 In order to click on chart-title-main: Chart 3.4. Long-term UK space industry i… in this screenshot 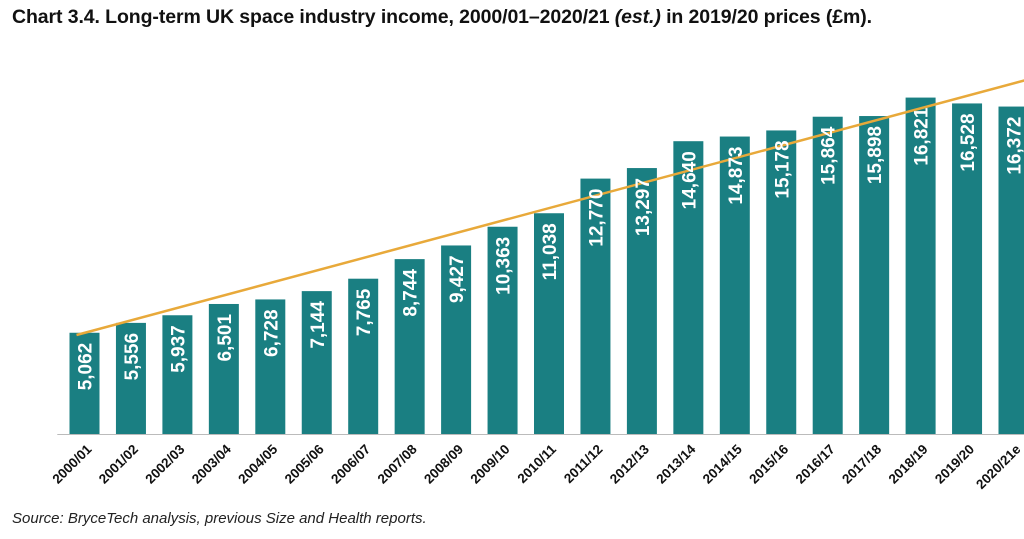, I will do `click(313, 17)`.